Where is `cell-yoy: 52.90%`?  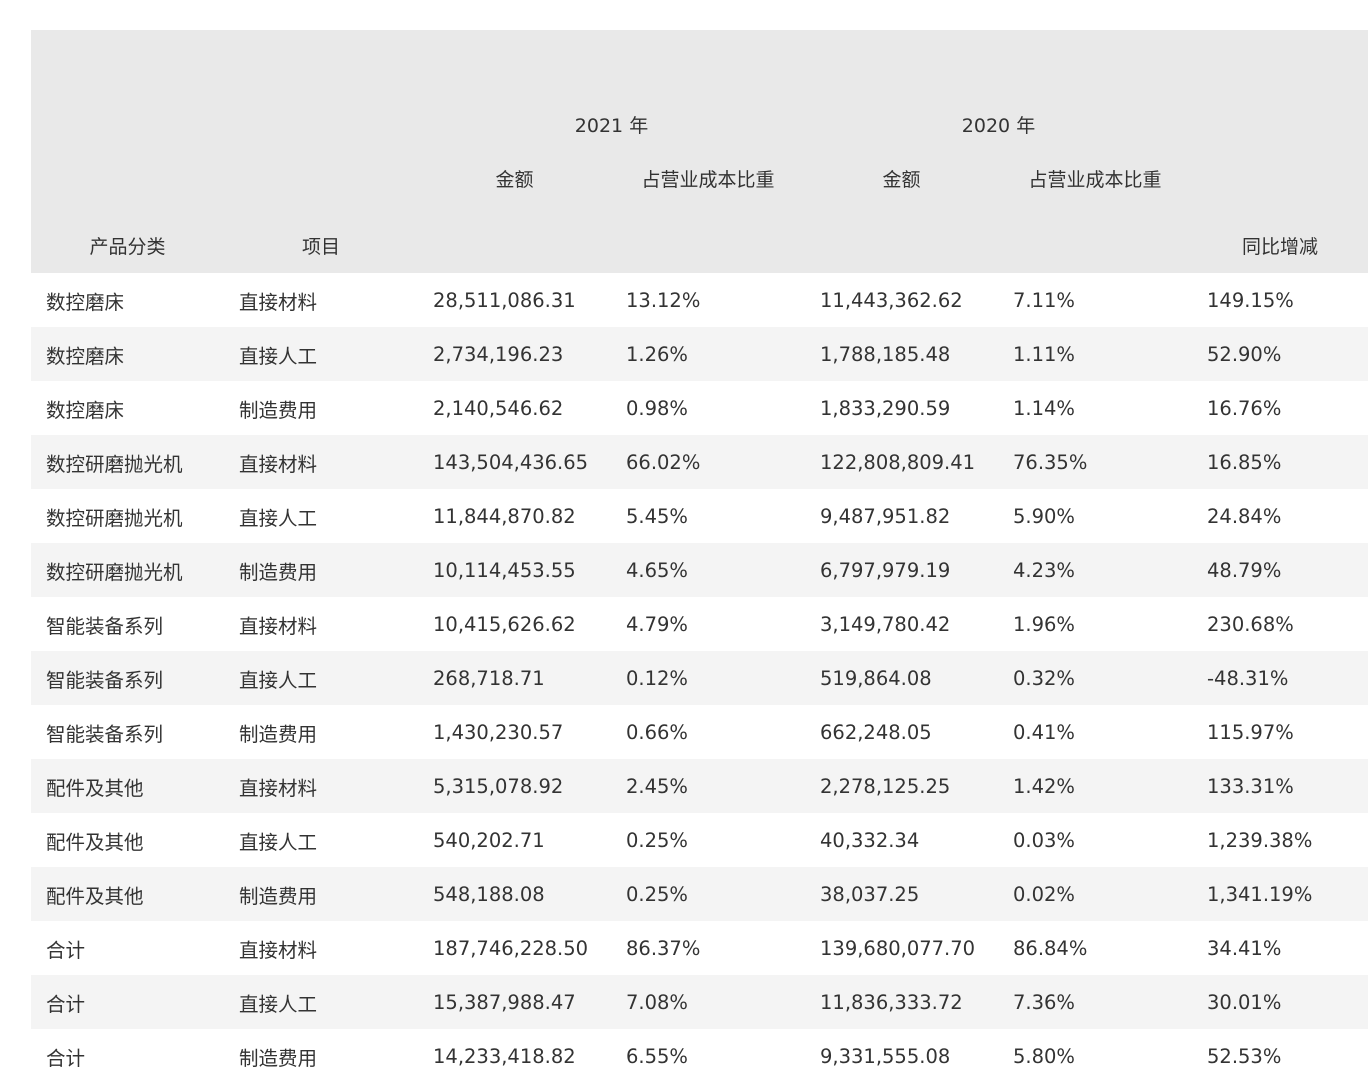 cell-yoy: 52.90% is located at coordinates (1280, 354).